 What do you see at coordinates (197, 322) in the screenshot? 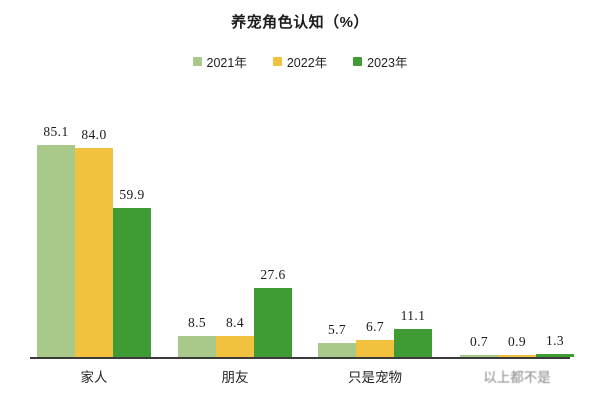
I see `bar-value-label: 8.5` at bounding box center [197, 322].